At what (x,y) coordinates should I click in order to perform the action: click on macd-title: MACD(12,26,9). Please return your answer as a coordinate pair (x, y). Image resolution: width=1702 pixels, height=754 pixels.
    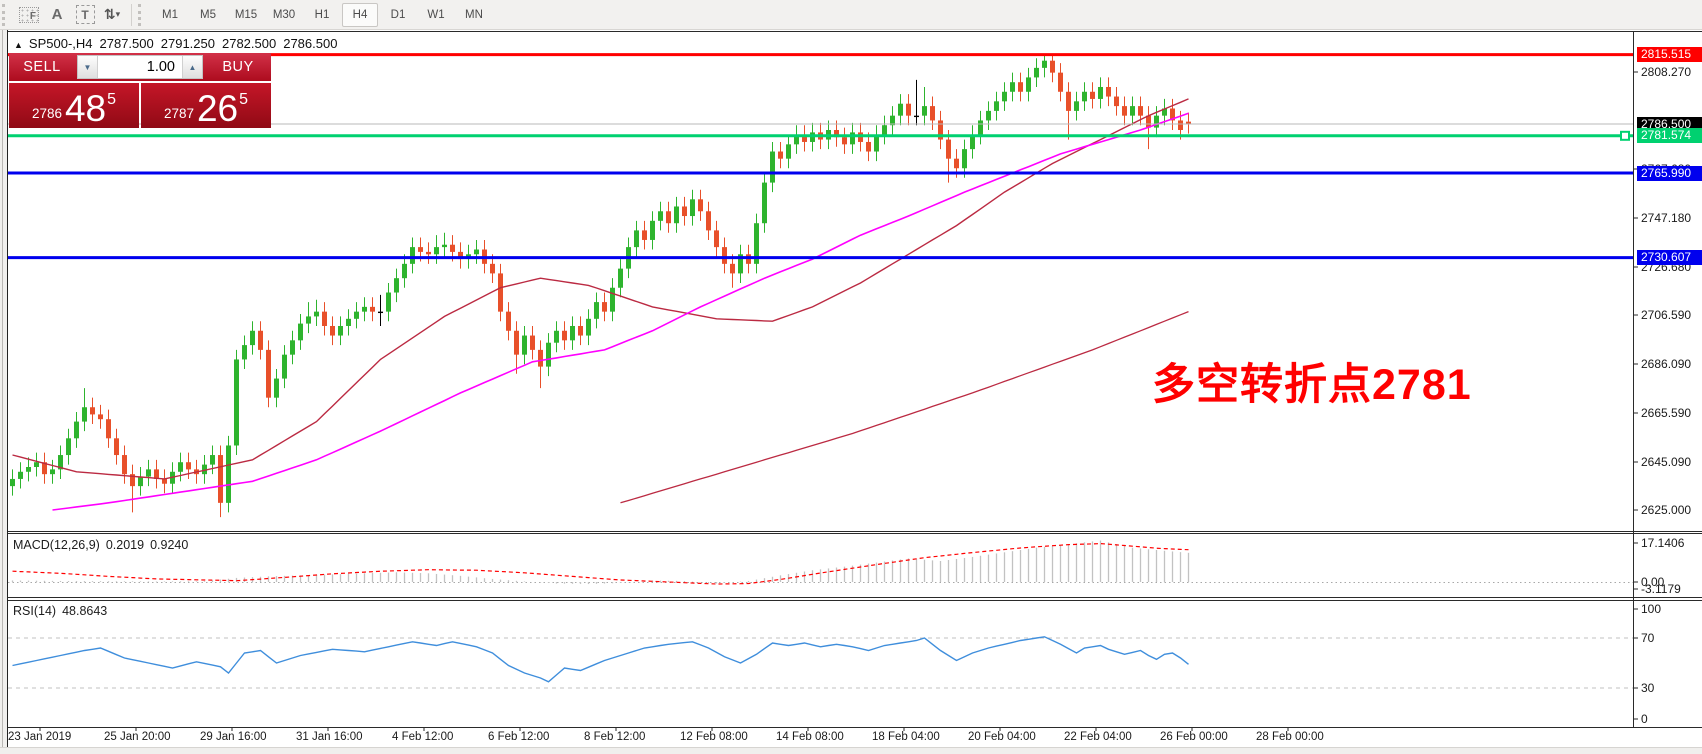
    Looking at the image, I should click on (56, 545).